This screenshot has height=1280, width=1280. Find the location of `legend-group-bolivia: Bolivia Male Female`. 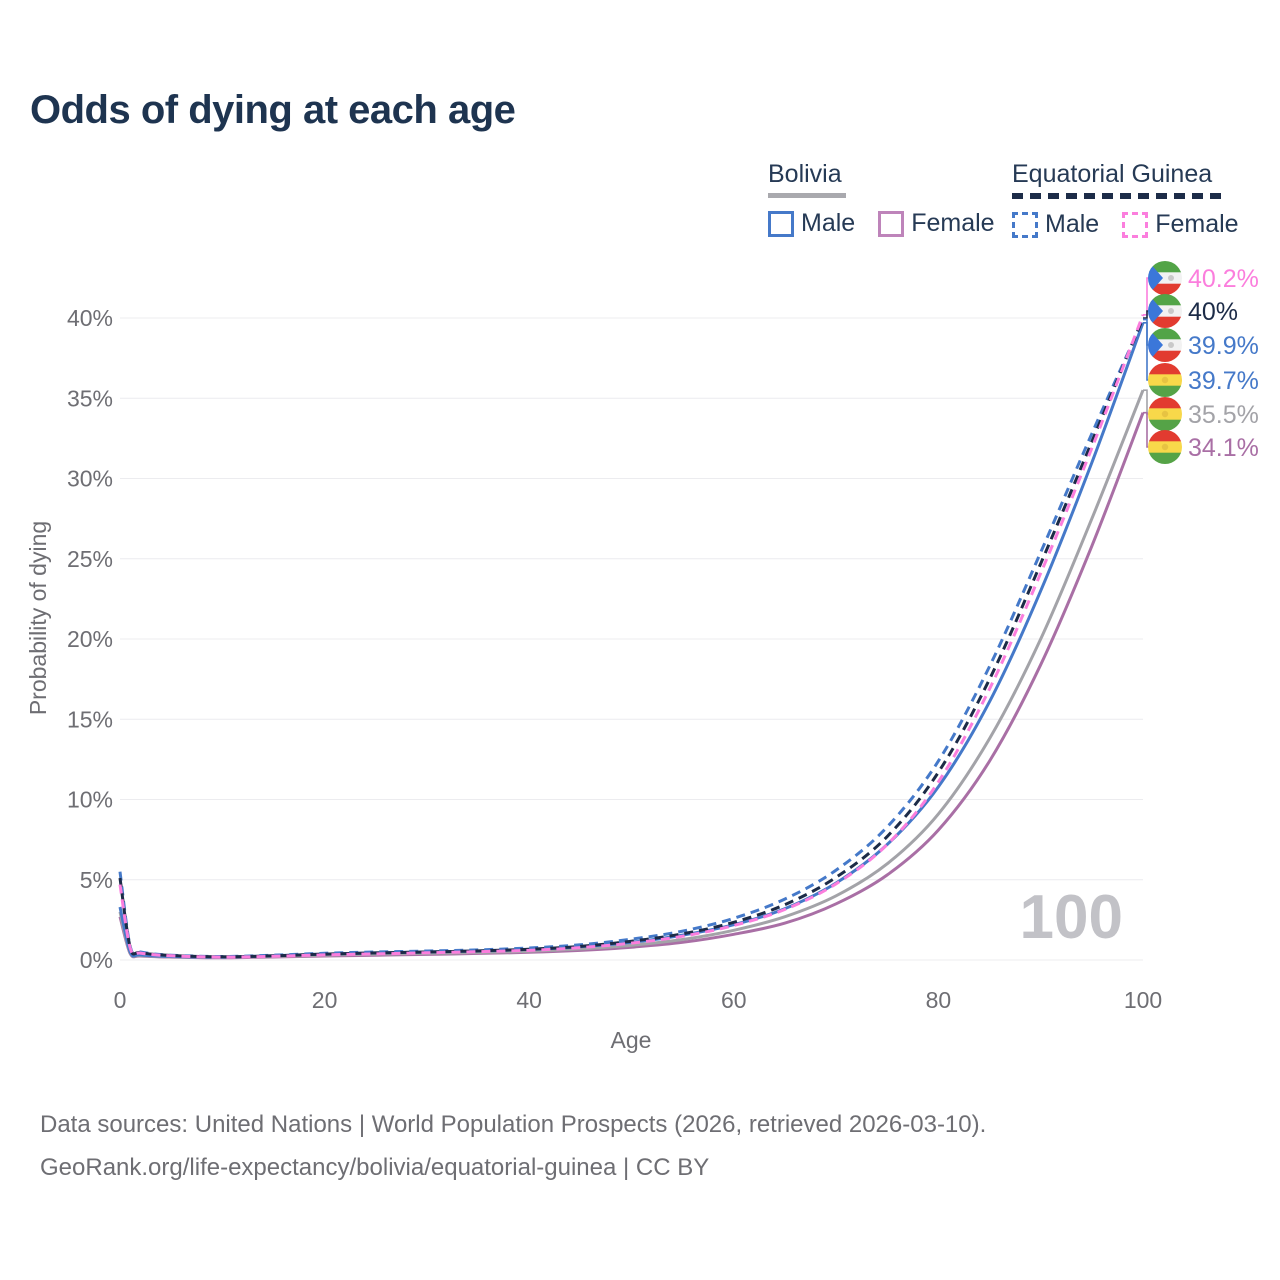

legend-group-bolivia: Bolivia Male Female is located at coordinates (893, 199).